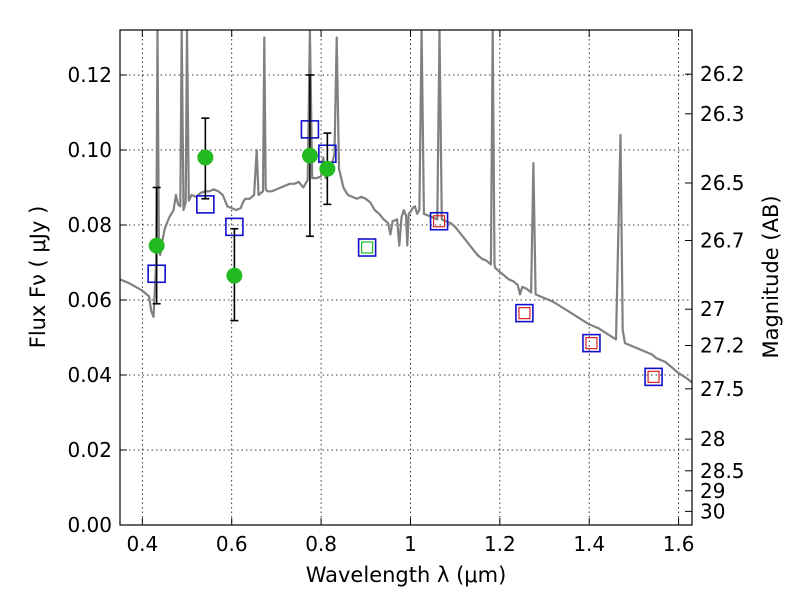  What do you see at coordinates (89, 450) in the screenshot?
I see `y-tick-label: 0.02` at bounding box center [89, 450].